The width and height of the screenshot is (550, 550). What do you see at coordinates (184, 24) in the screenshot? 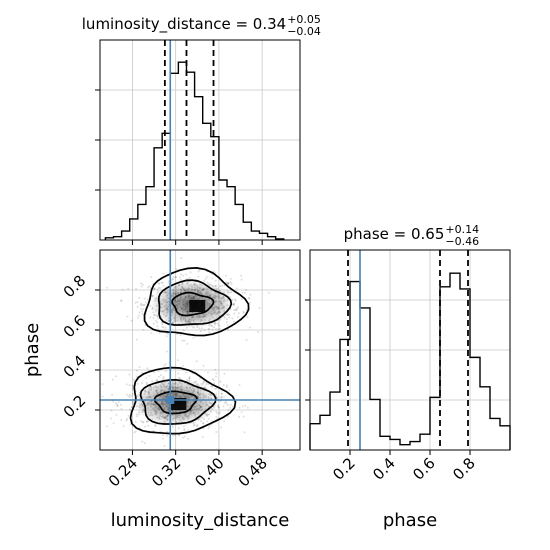
I see `luminosity-distance-title-base: luminosity_distance = 0.34` at bounding box center [184, 24].